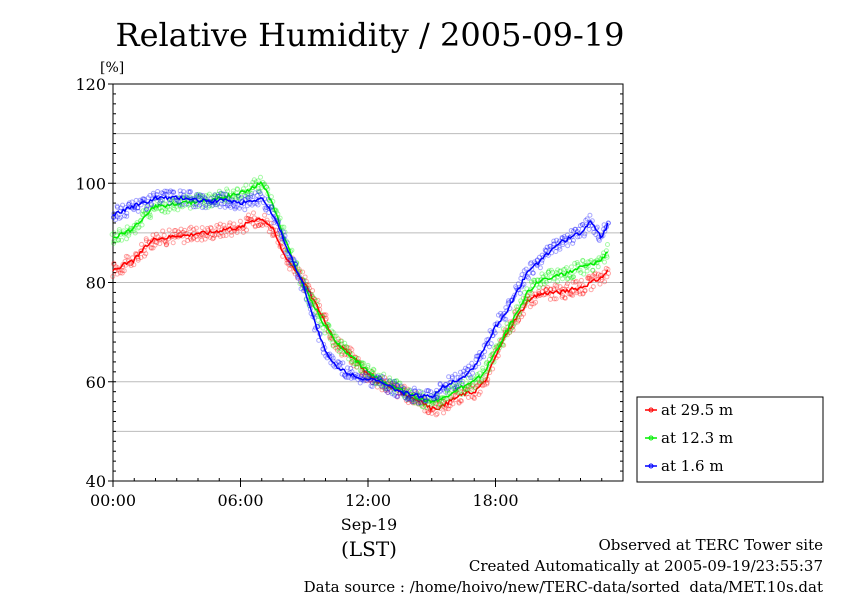 The width and height of the screenshot is (842, 595). What do you see at coordinates (697, 438) in the screenshot?
I see `legend-label: at 12.3 m` at bounding box center [697, 438].